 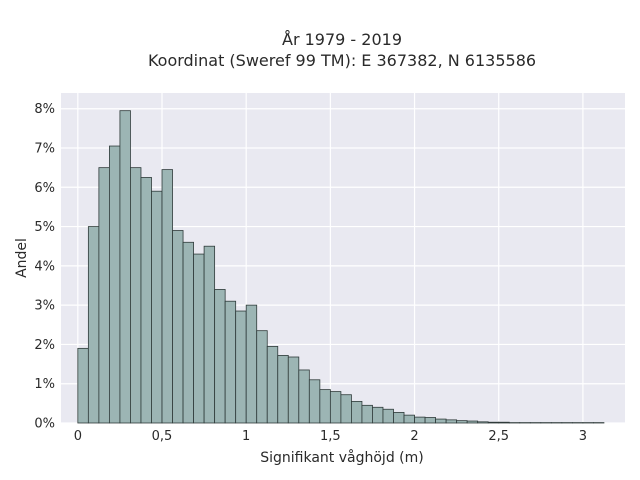 I want to click on x-axis-label: Signifikant våghöjd (m), so click(x=341, y=457).